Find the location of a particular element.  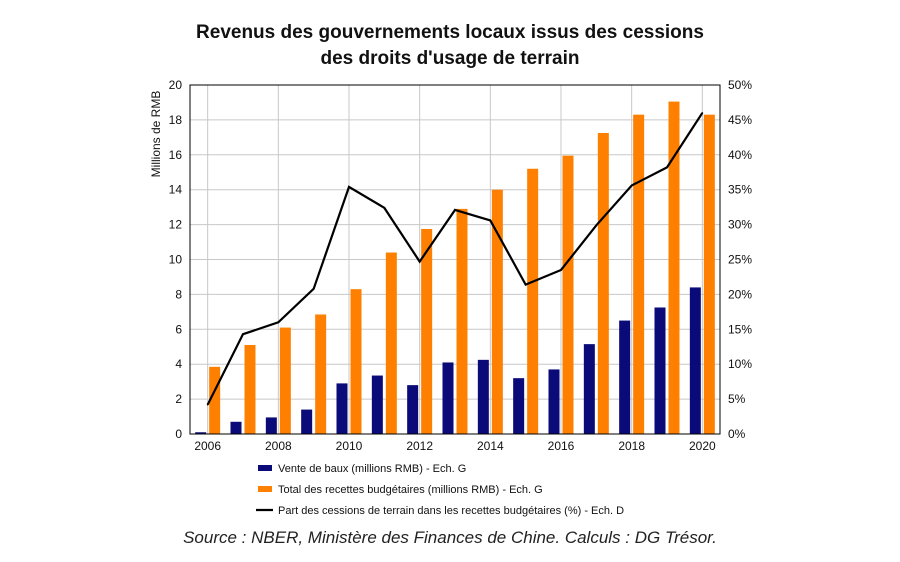

y-axis-label: Millions de RMB is located at coordinates (156, 134).